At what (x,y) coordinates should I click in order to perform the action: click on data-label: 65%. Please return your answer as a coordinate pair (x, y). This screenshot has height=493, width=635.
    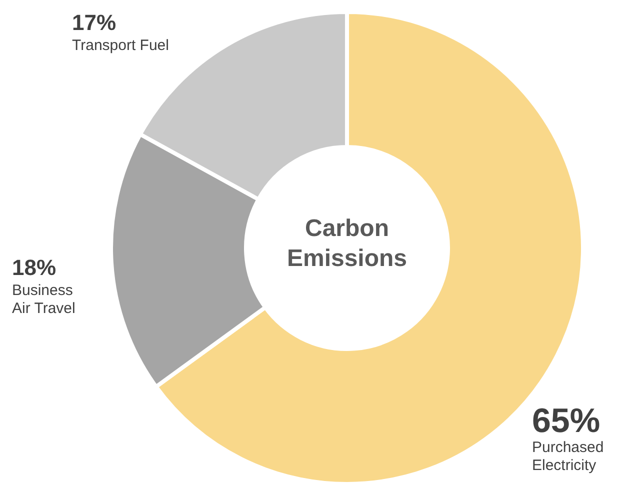
    Looking at the image, I should click on (566, 421).